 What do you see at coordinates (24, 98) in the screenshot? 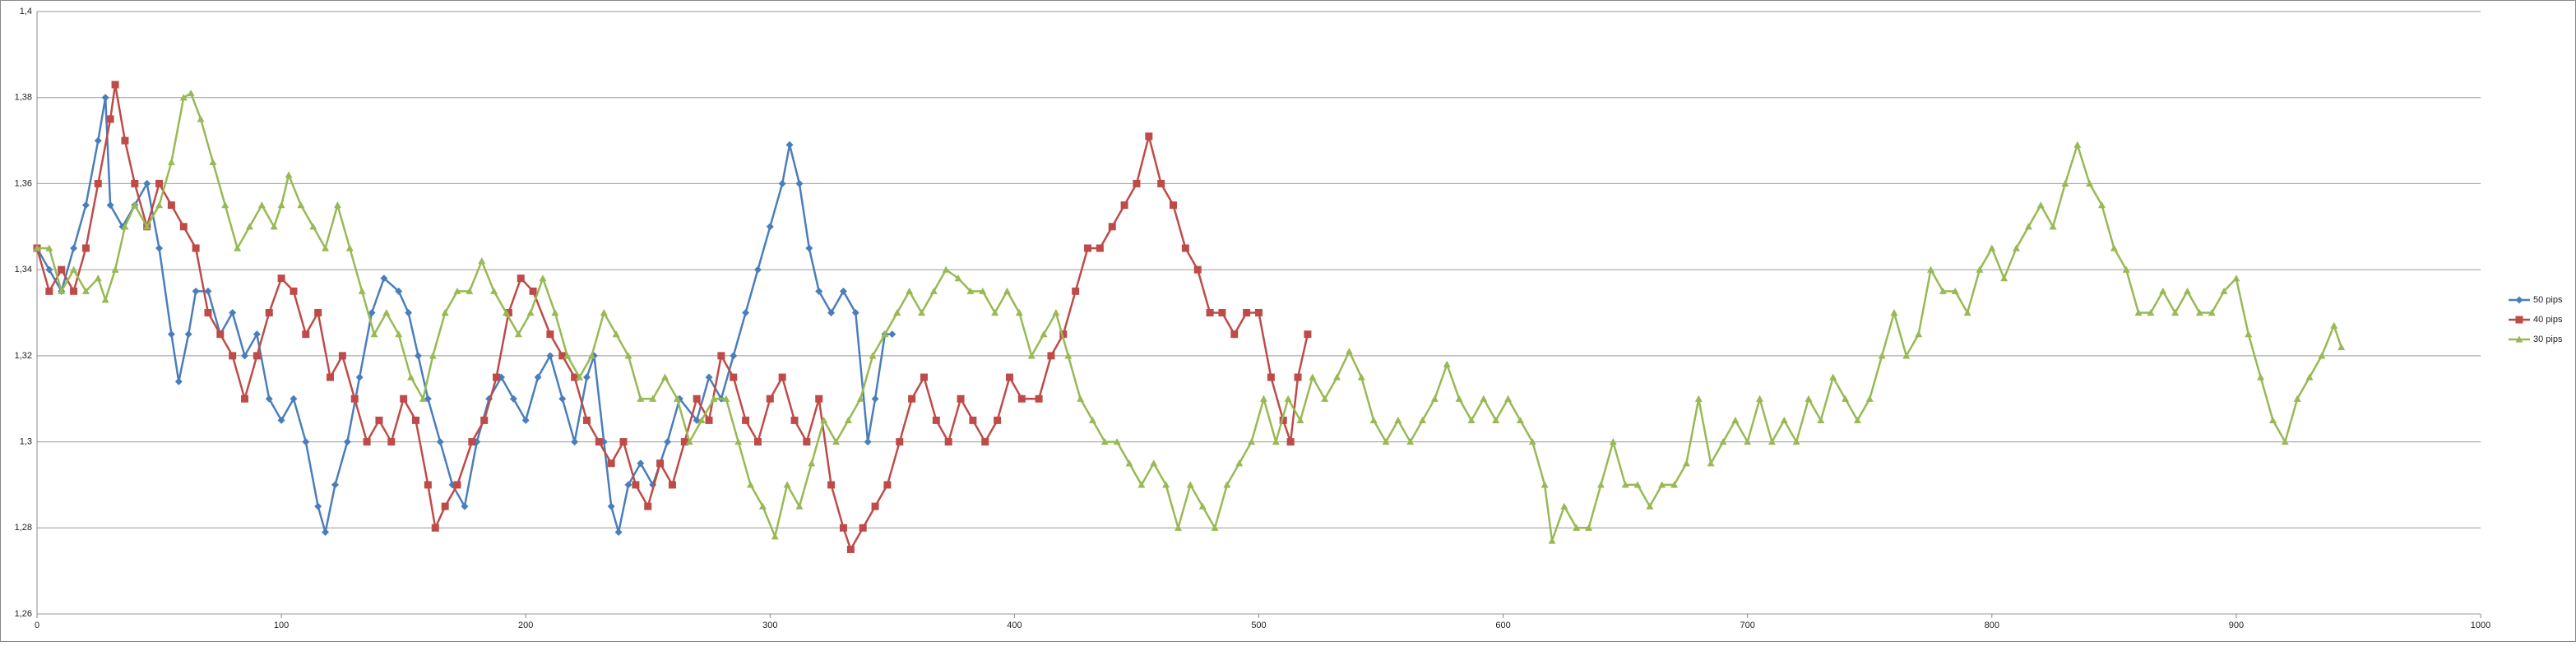
I see `y-tick-label: 1,38` at bounding box center [24, 98].